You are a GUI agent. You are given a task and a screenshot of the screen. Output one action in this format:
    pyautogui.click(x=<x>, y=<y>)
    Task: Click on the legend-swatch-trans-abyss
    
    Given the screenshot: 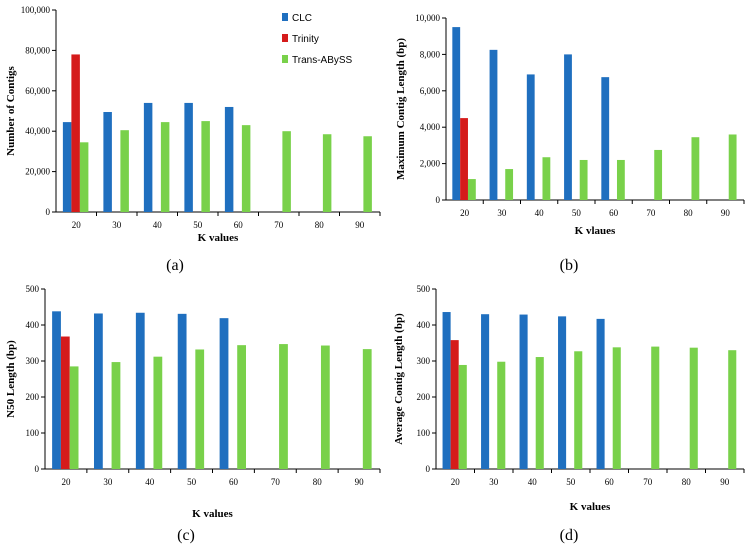 What is the action you would take?
    pyautogui.click(x=285, y=59)
    